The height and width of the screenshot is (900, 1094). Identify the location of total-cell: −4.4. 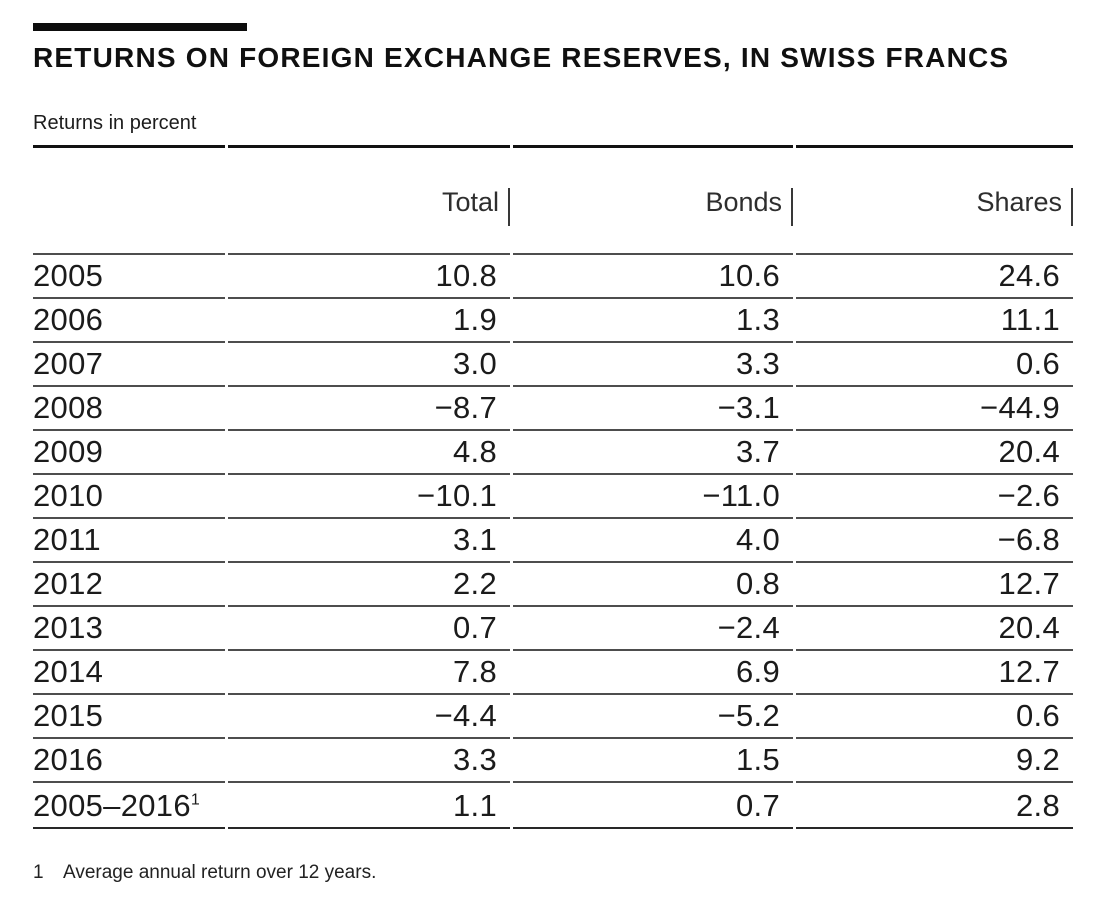
(369, 715).